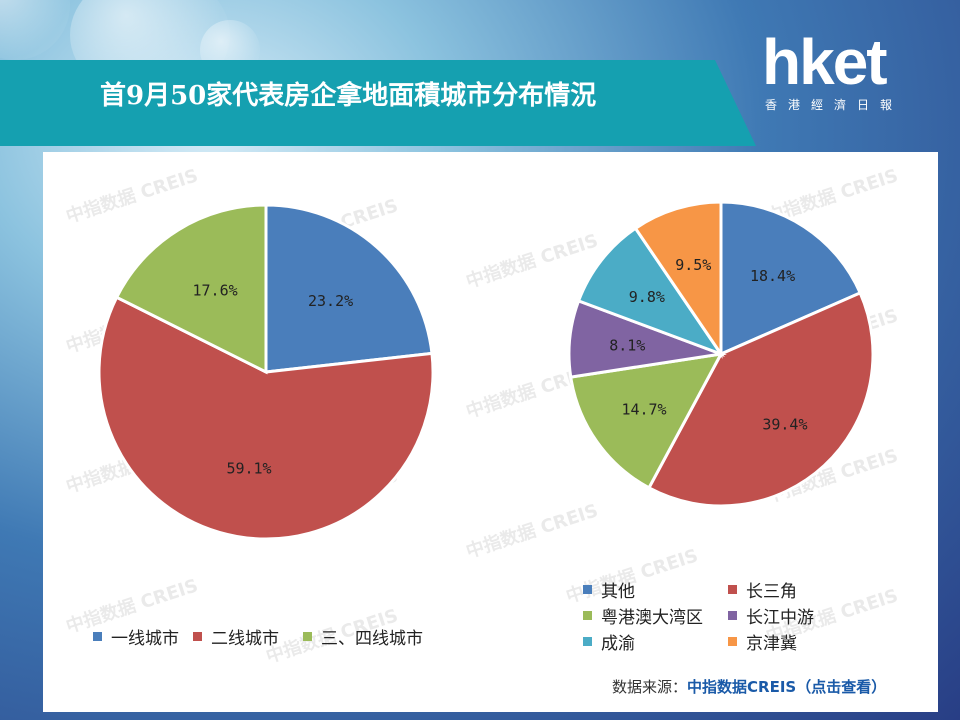  What do you see at coordinates (248, 468) in the screenshot?
I see `slice-data-label: 59.1%` at bounding box center [248, 468].